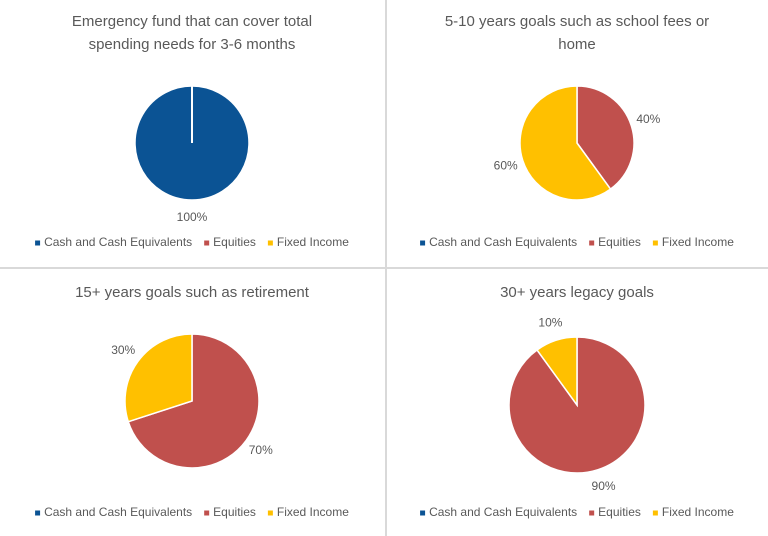 The height and width of the screenshot is (536, 768). What do you see at coordinates (261, 450) in the screenshot?
I see `data-label: 70%` at bounding box center [261, 450].